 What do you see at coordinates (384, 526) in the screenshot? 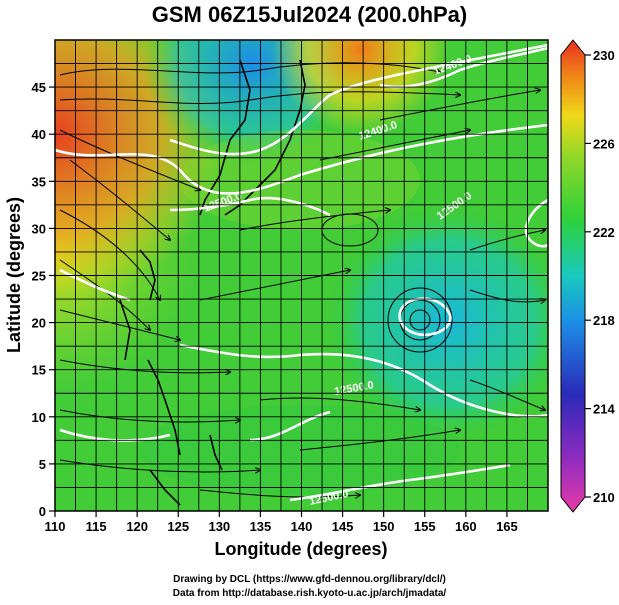
I see `x-tick-label: 150` at bounding box center [384, 526].